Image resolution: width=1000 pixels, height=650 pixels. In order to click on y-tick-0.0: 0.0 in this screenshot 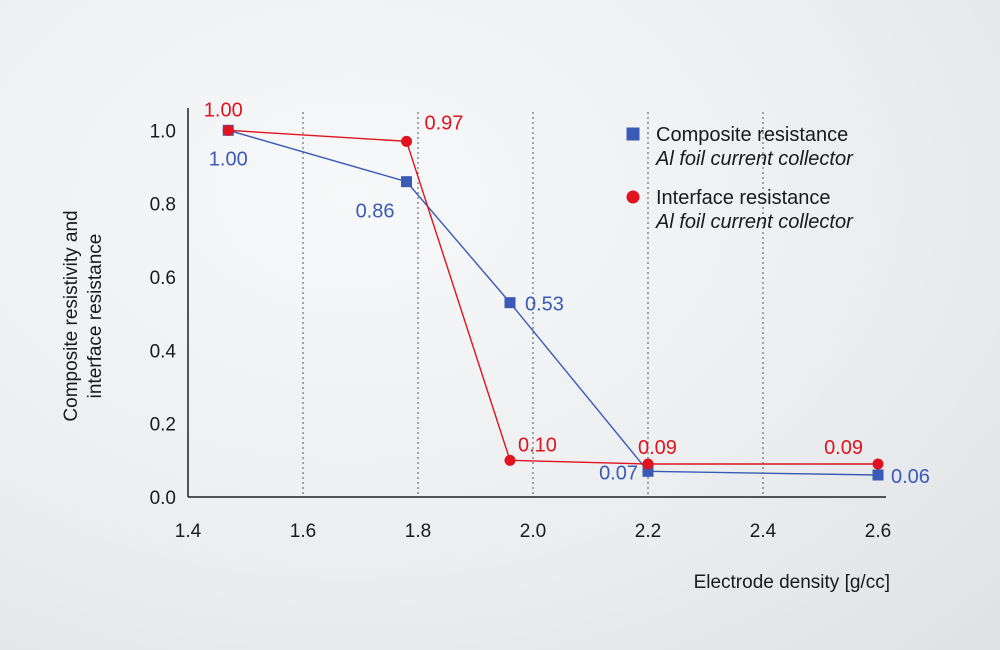, I will do `click(163, 498)`.